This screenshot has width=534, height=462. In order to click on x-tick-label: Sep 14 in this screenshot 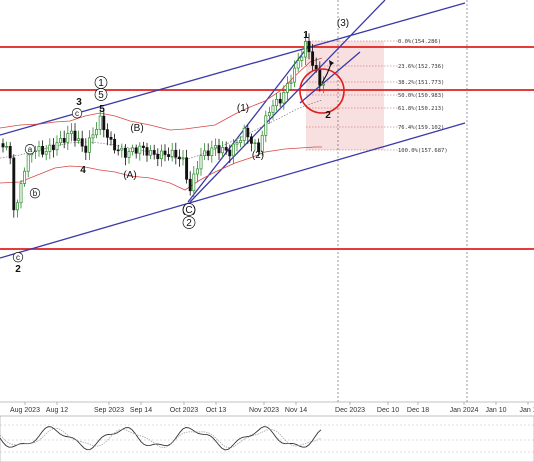, I will do `click(141, 410)`.